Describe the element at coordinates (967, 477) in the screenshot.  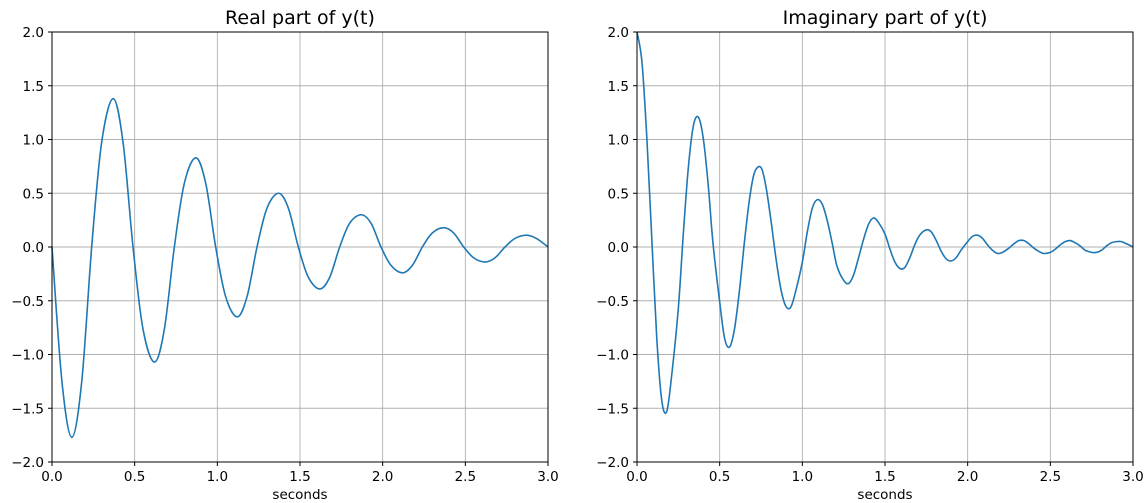
I see `imaginary-part-x-tick-label: 2.0` at that location.